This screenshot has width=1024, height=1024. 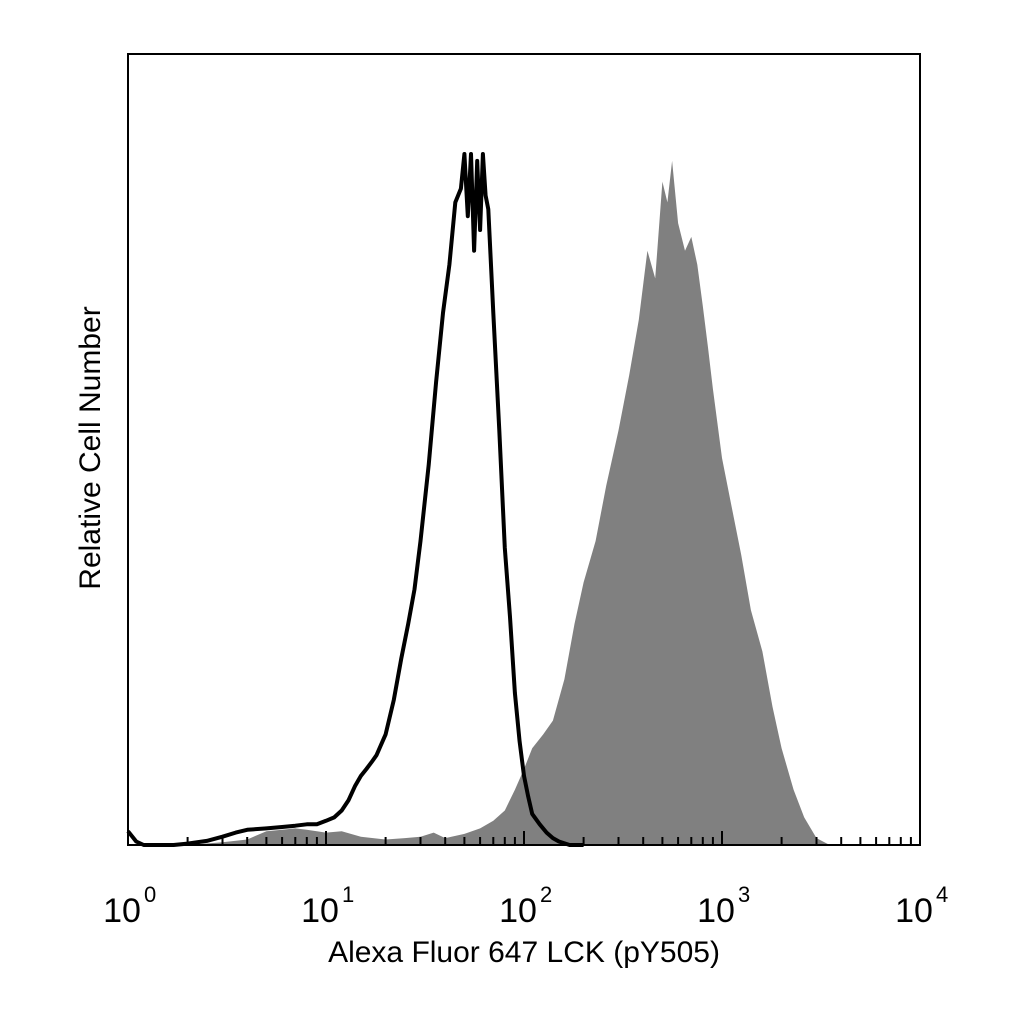 I want to click on y-axis-label: Relative Cell Number, so click(x=90, y=447).